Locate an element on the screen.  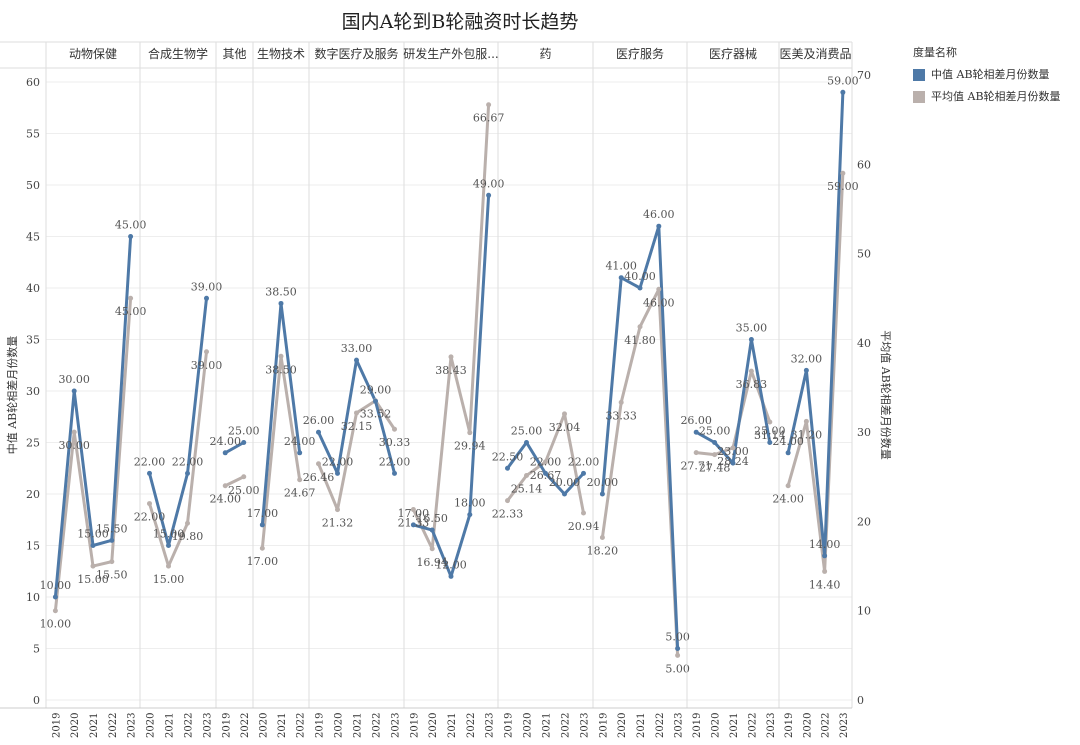
year-label-1-3: 2023 is located at coordinates (208, 725).